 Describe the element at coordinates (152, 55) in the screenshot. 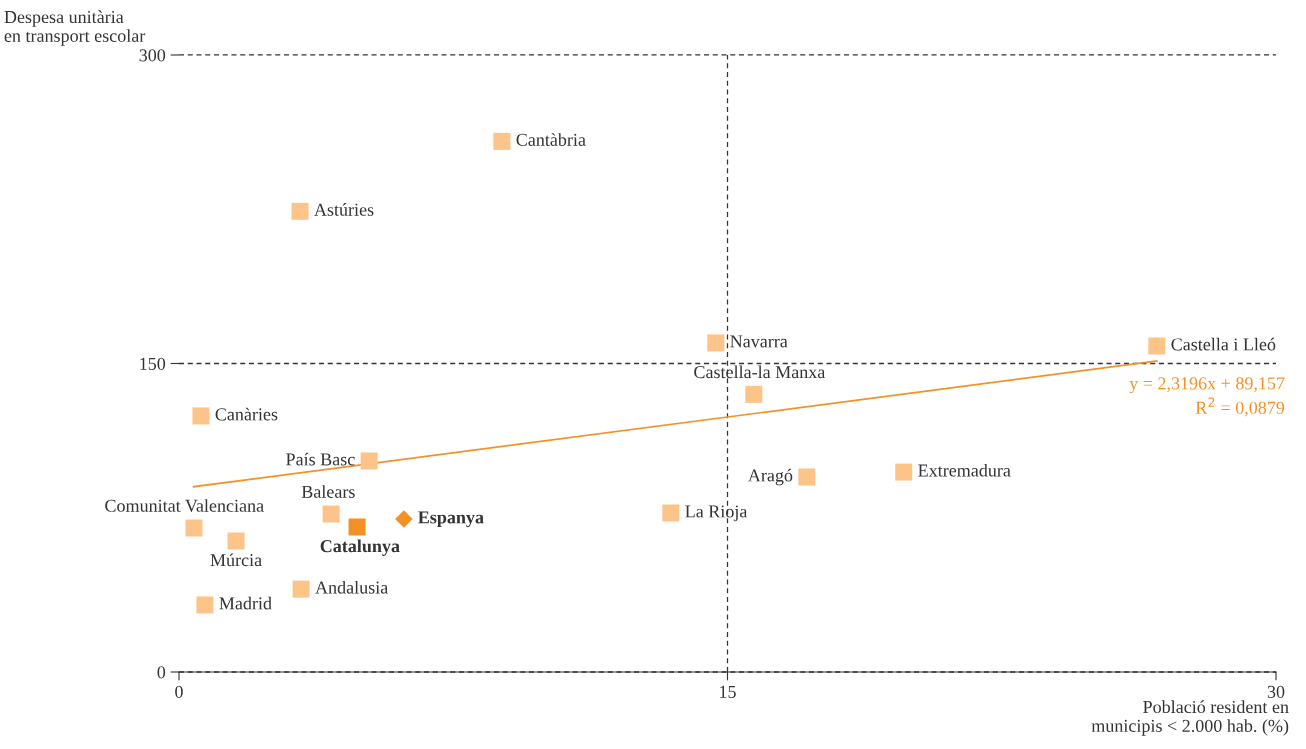

I see `y-tick-label: 300` at that location.